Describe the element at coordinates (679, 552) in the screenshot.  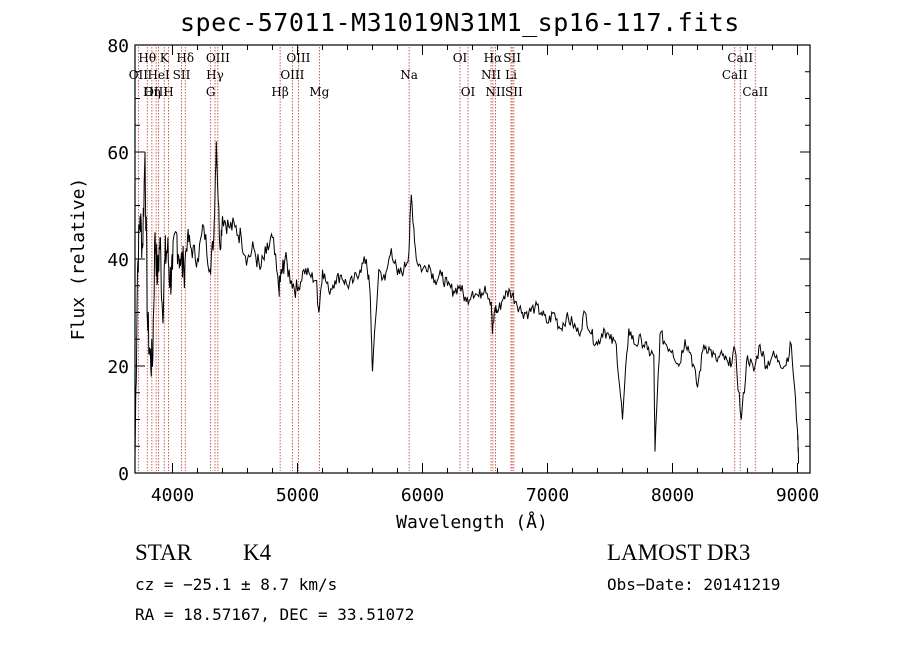
I see `survey-name: LAMOST DR3` at that location.